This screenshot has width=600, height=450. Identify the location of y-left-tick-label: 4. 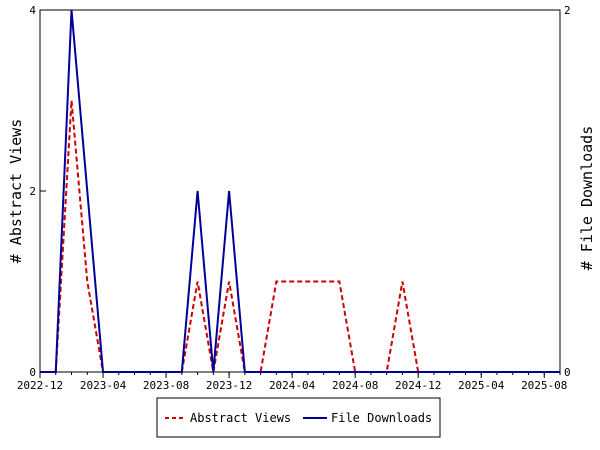
(32, 10).